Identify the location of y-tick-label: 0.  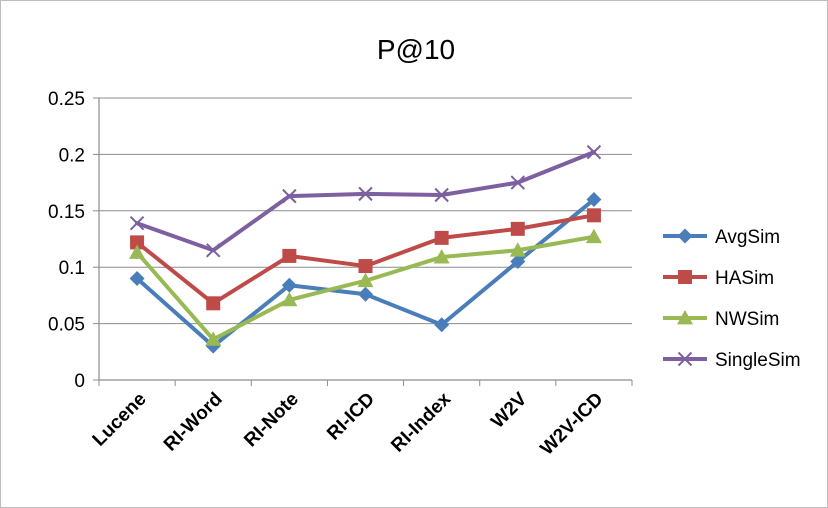
(79, 381).